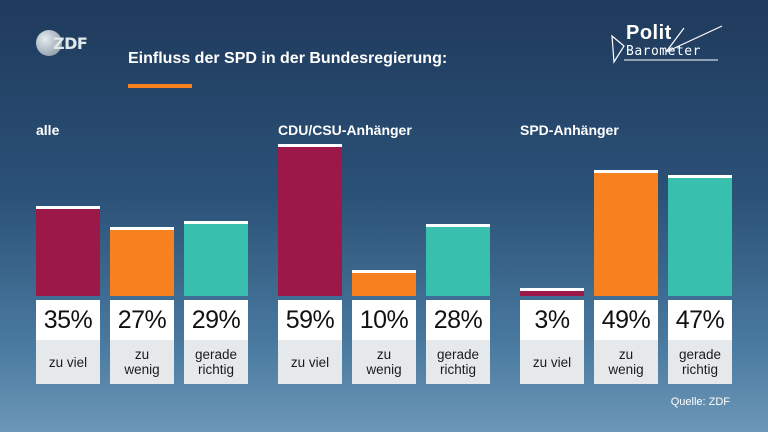  Describe the element at coordinates (310, 220) in the screenshot. I see `bar-cdu-csu-zu-viel` at that location.